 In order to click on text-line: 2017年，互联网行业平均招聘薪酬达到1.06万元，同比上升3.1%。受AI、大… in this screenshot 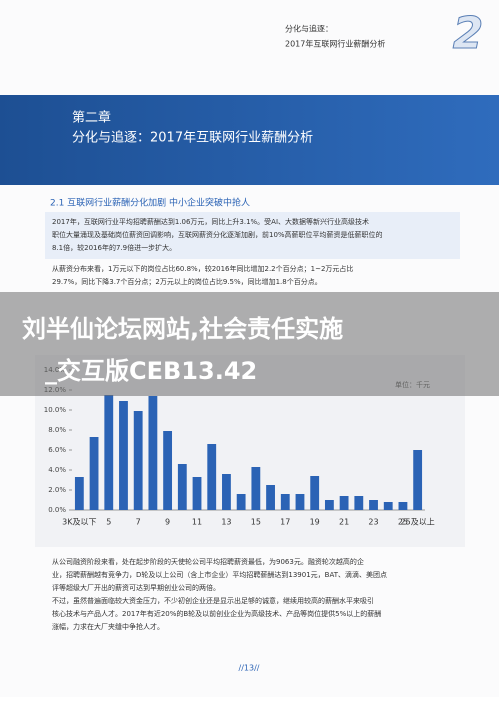, I will do `click(210, 221)`.